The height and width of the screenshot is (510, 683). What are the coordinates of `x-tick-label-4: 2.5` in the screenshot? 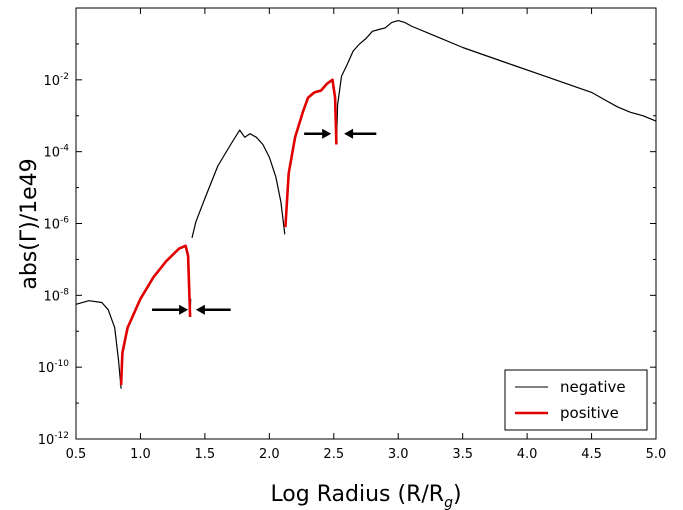 It's located at (333, 454).